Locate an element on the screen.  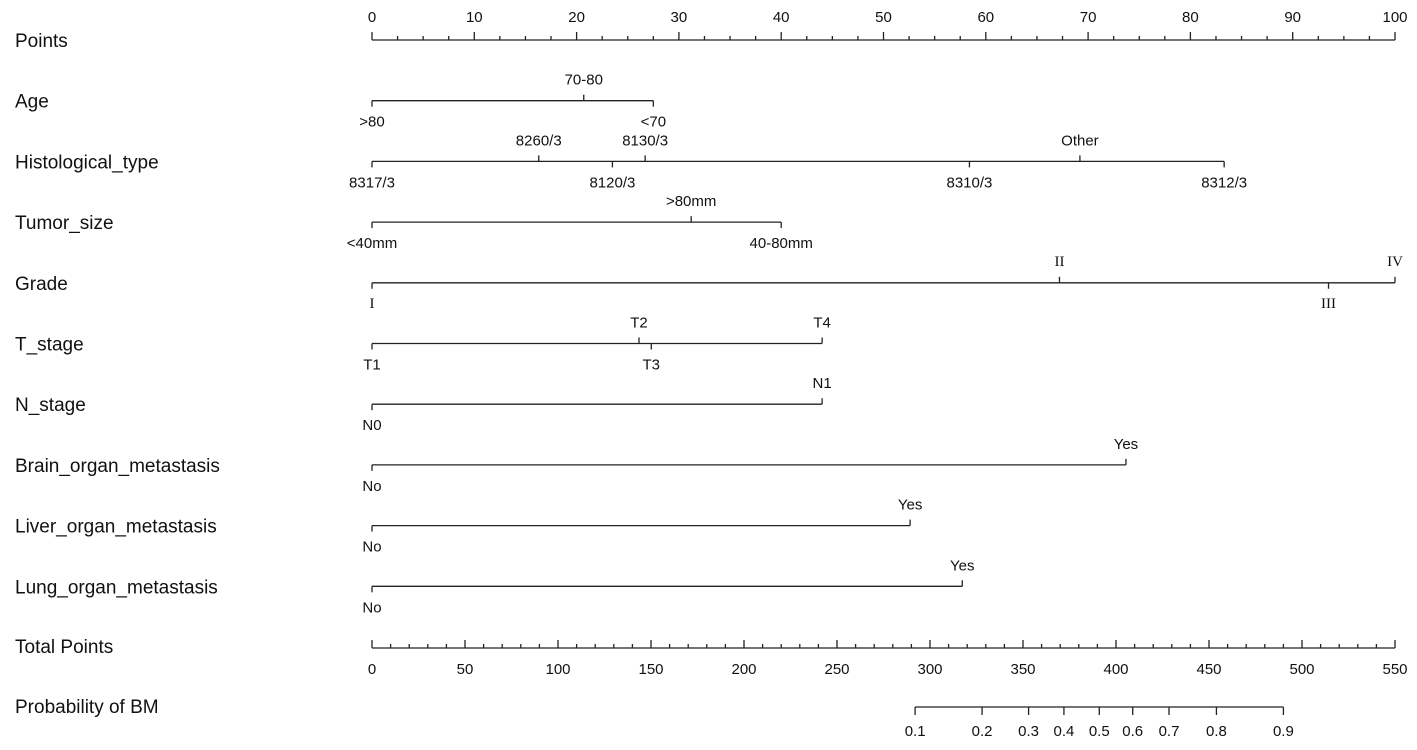
level-label: II is located at coordinates (1059, 262).